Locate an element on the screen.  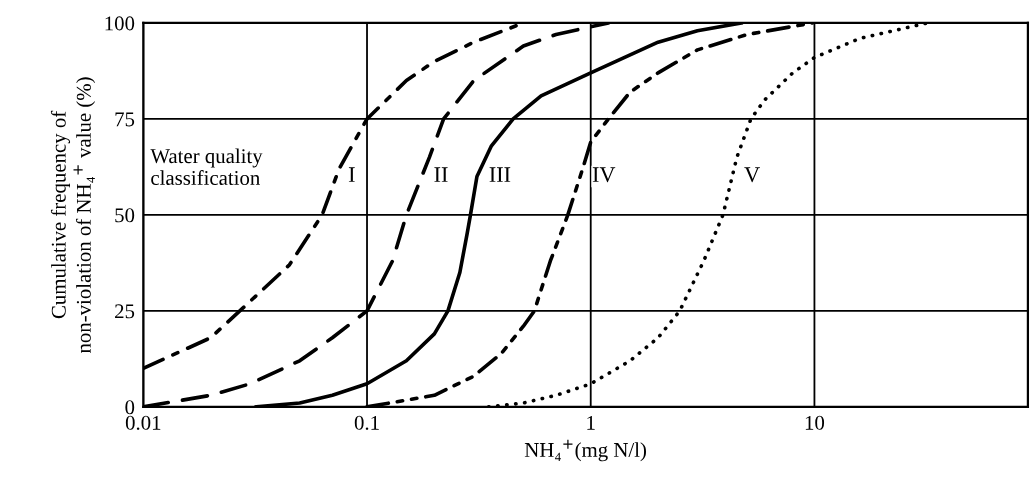
x-tick-label: 0.01 is located at coordinates (143, 422).